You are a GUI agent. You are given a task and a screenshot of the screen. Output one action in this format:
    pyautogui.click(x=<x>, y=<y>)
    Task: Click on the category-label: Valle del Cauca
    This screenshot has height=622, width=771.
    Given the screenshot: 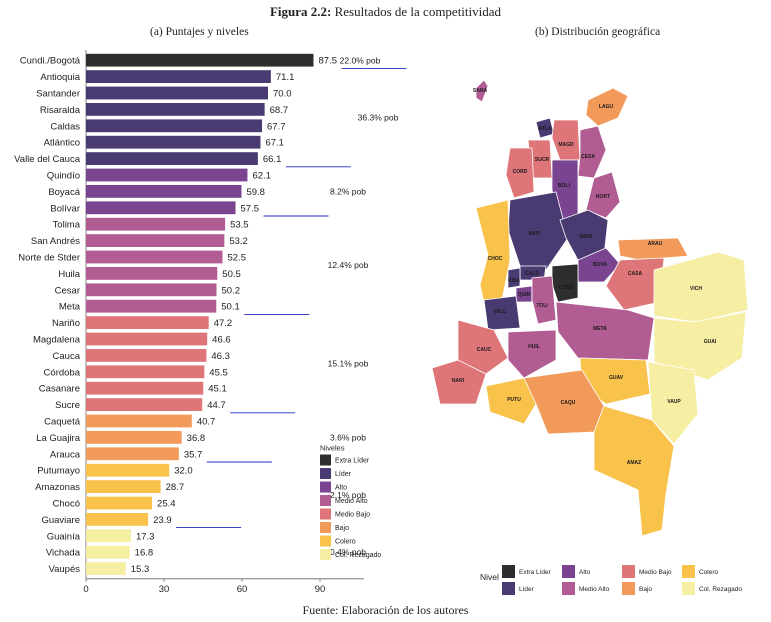 What is the action you would take?
    pyautogui.click(x=47, y=159)
    